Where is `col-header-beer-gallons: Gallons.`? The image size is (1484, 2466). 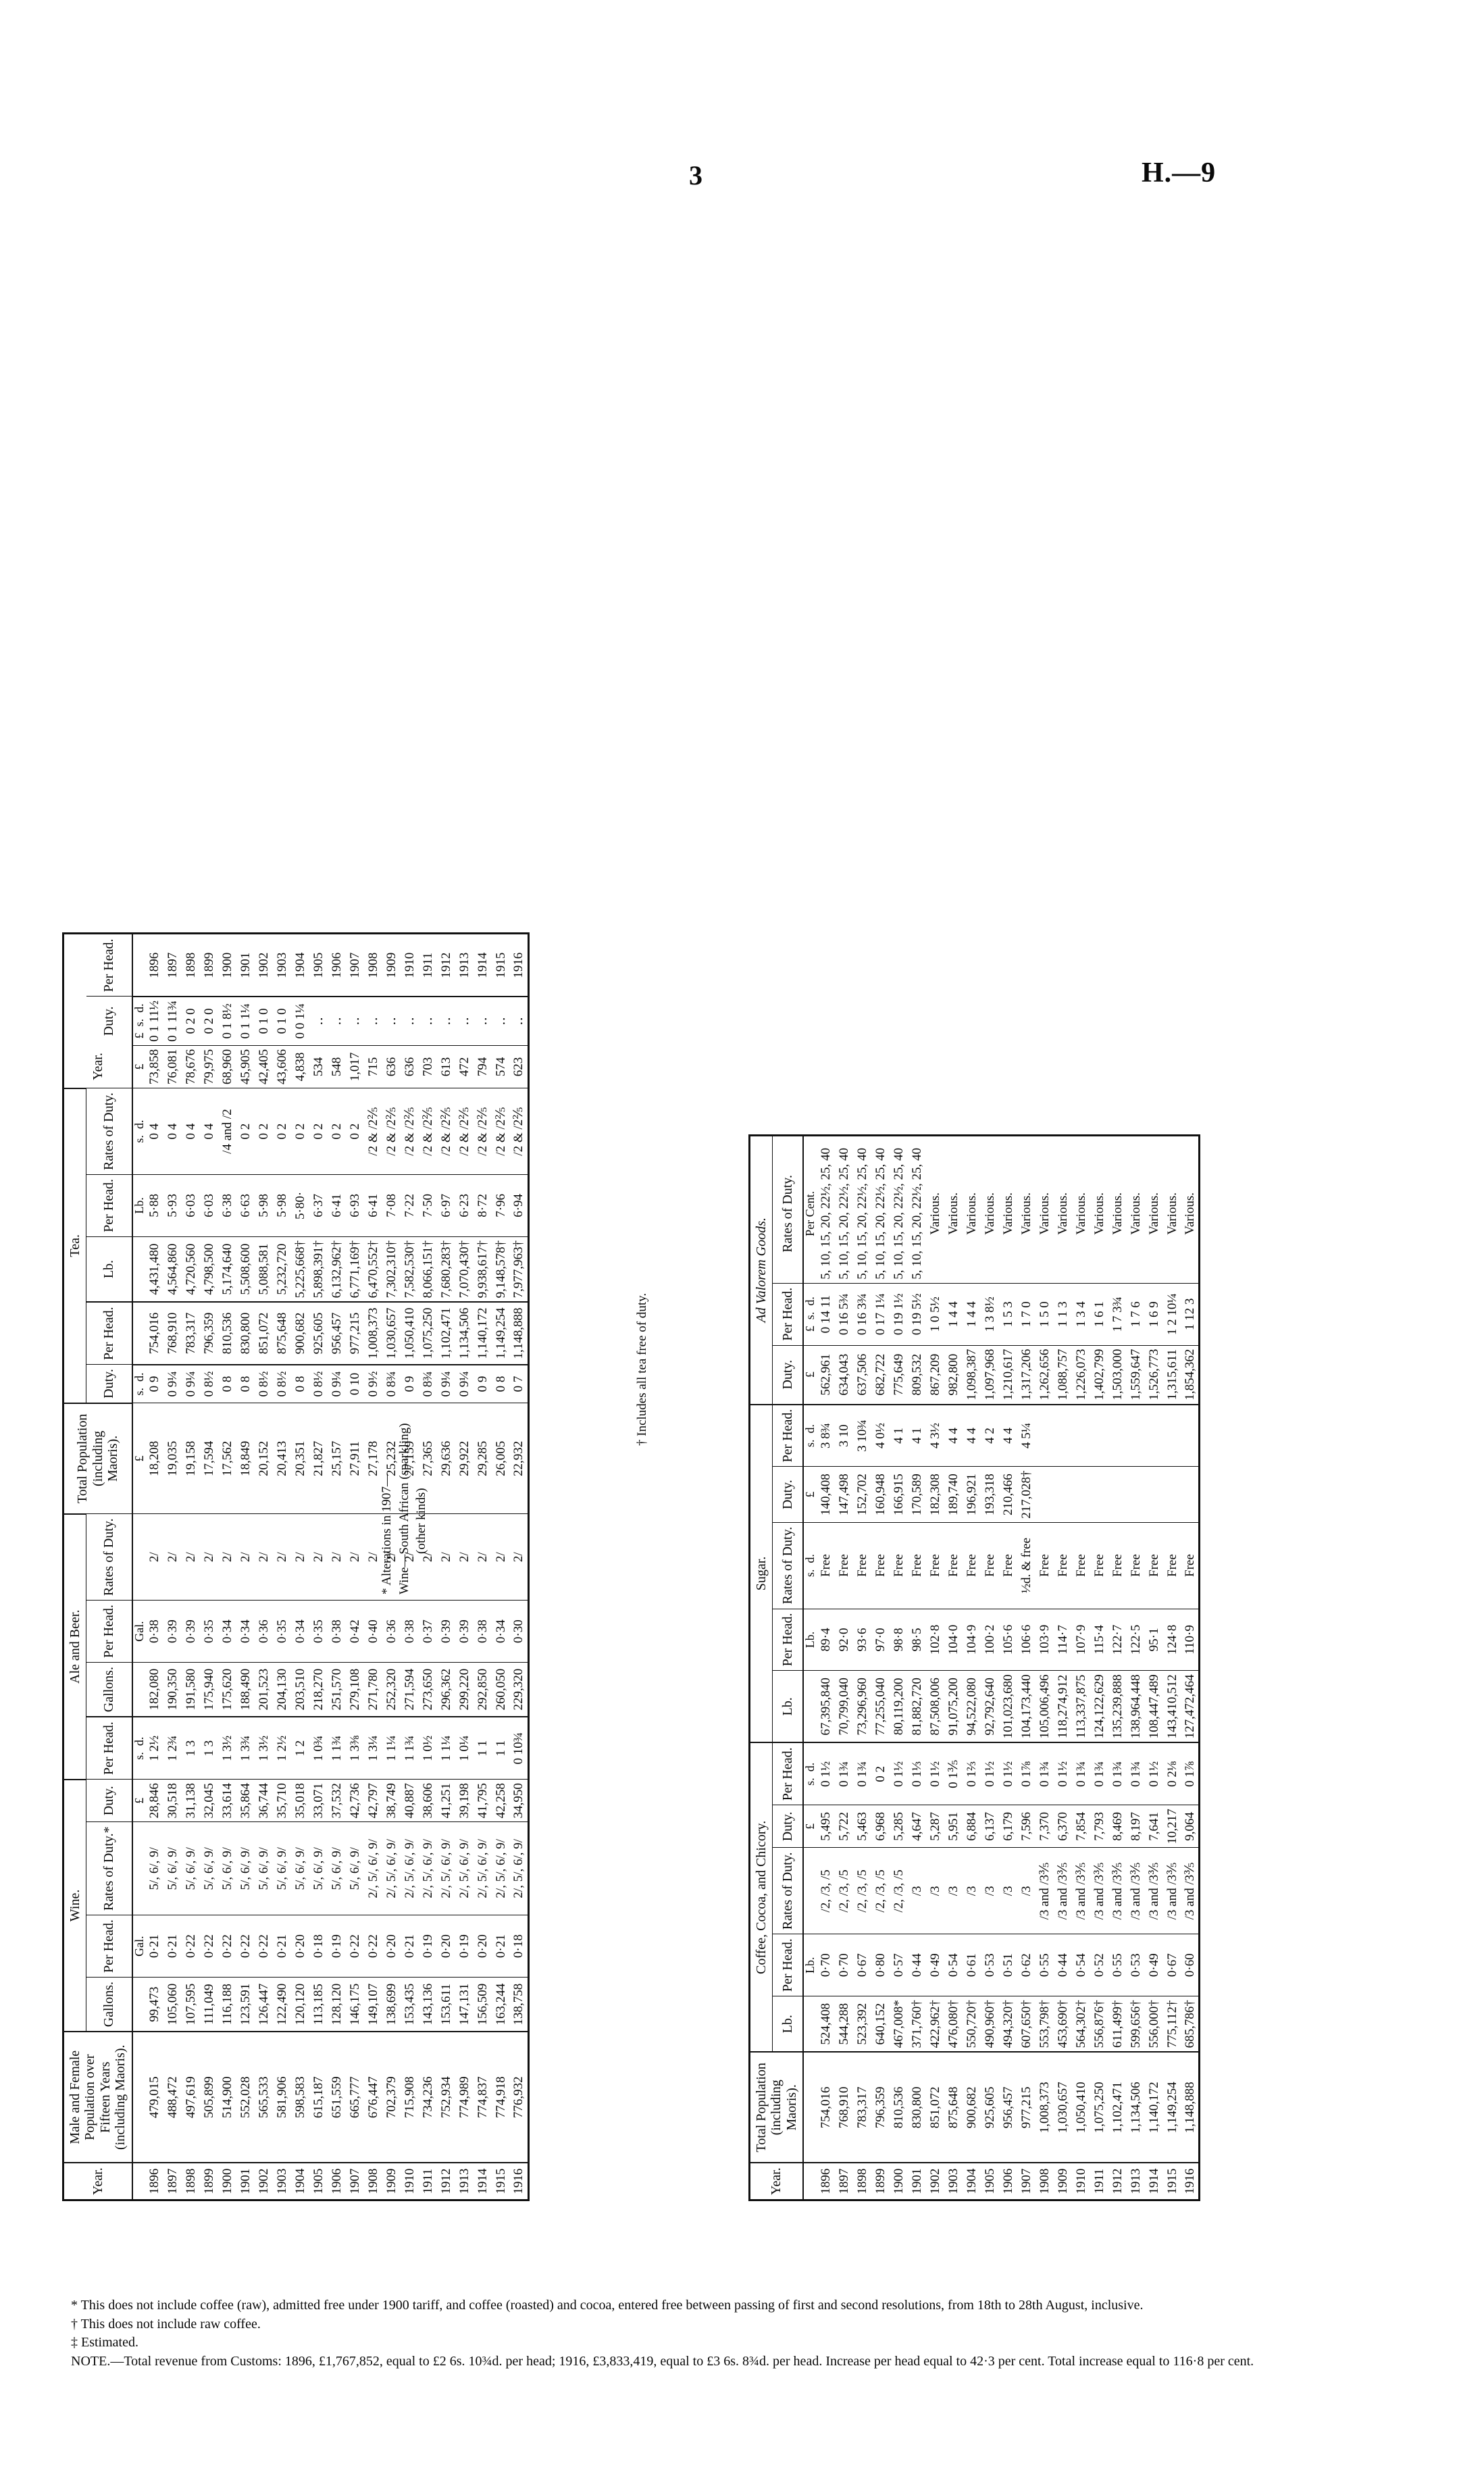
col-header-beer-gallons: Gallons. is located at coordinates (109, 1689).